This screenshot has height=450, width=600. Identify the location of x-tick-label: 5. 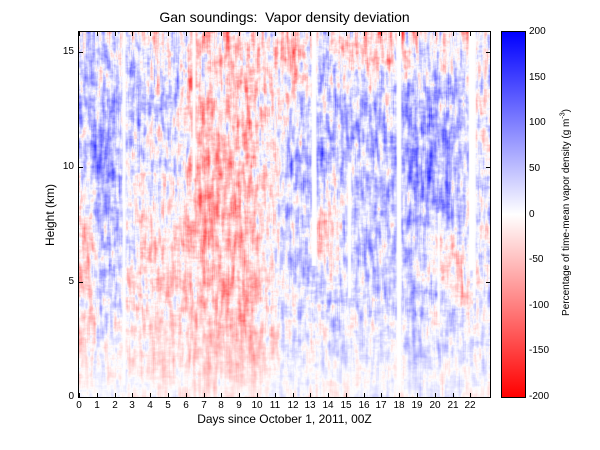
(168, 405).